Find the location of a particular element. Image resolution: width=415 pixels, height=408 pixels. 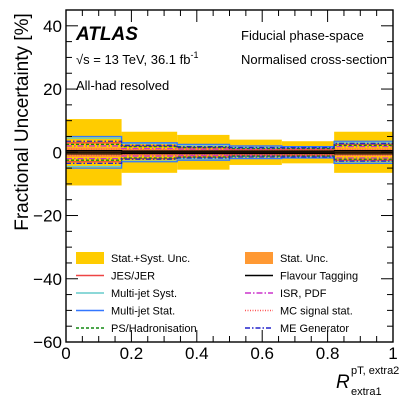

legend-label-multi-jet-stat: Multi-jet Stat. is located at coordinates (143, 312).